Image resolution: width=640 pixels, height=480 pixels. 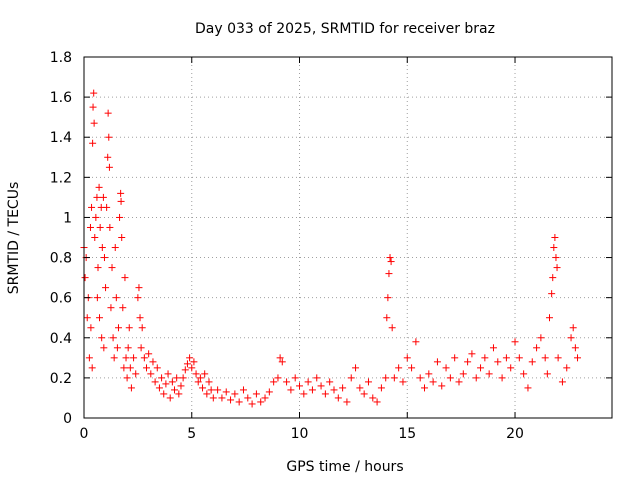 I want to click on y-axis-label: SRMTID / TECUs, so click(x=14, y=238).